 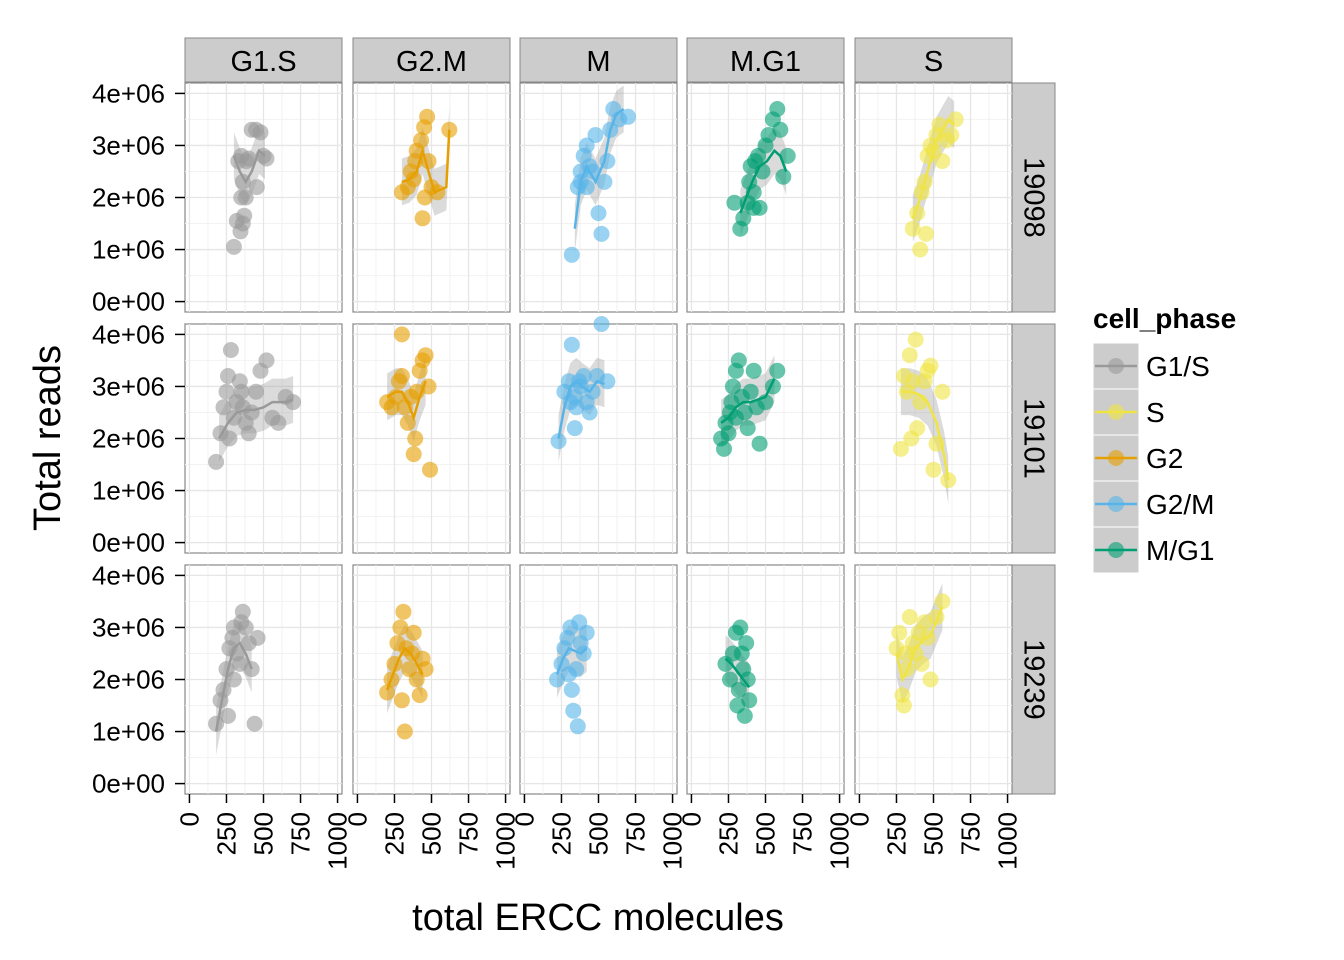 I want to click on y-axis-title: Total reads, so click(x=48, y=438).